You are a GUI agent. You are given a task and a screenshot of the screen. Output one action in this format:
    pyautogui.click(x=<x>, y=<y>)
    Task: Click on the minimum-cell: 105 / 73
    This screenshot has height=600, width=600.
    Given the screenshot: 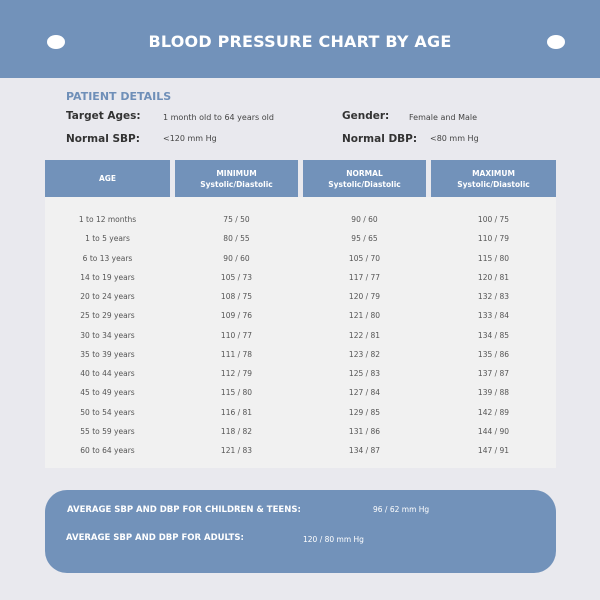 What is the action you would take?
    pyautogui.click(x=236, y=277)
    